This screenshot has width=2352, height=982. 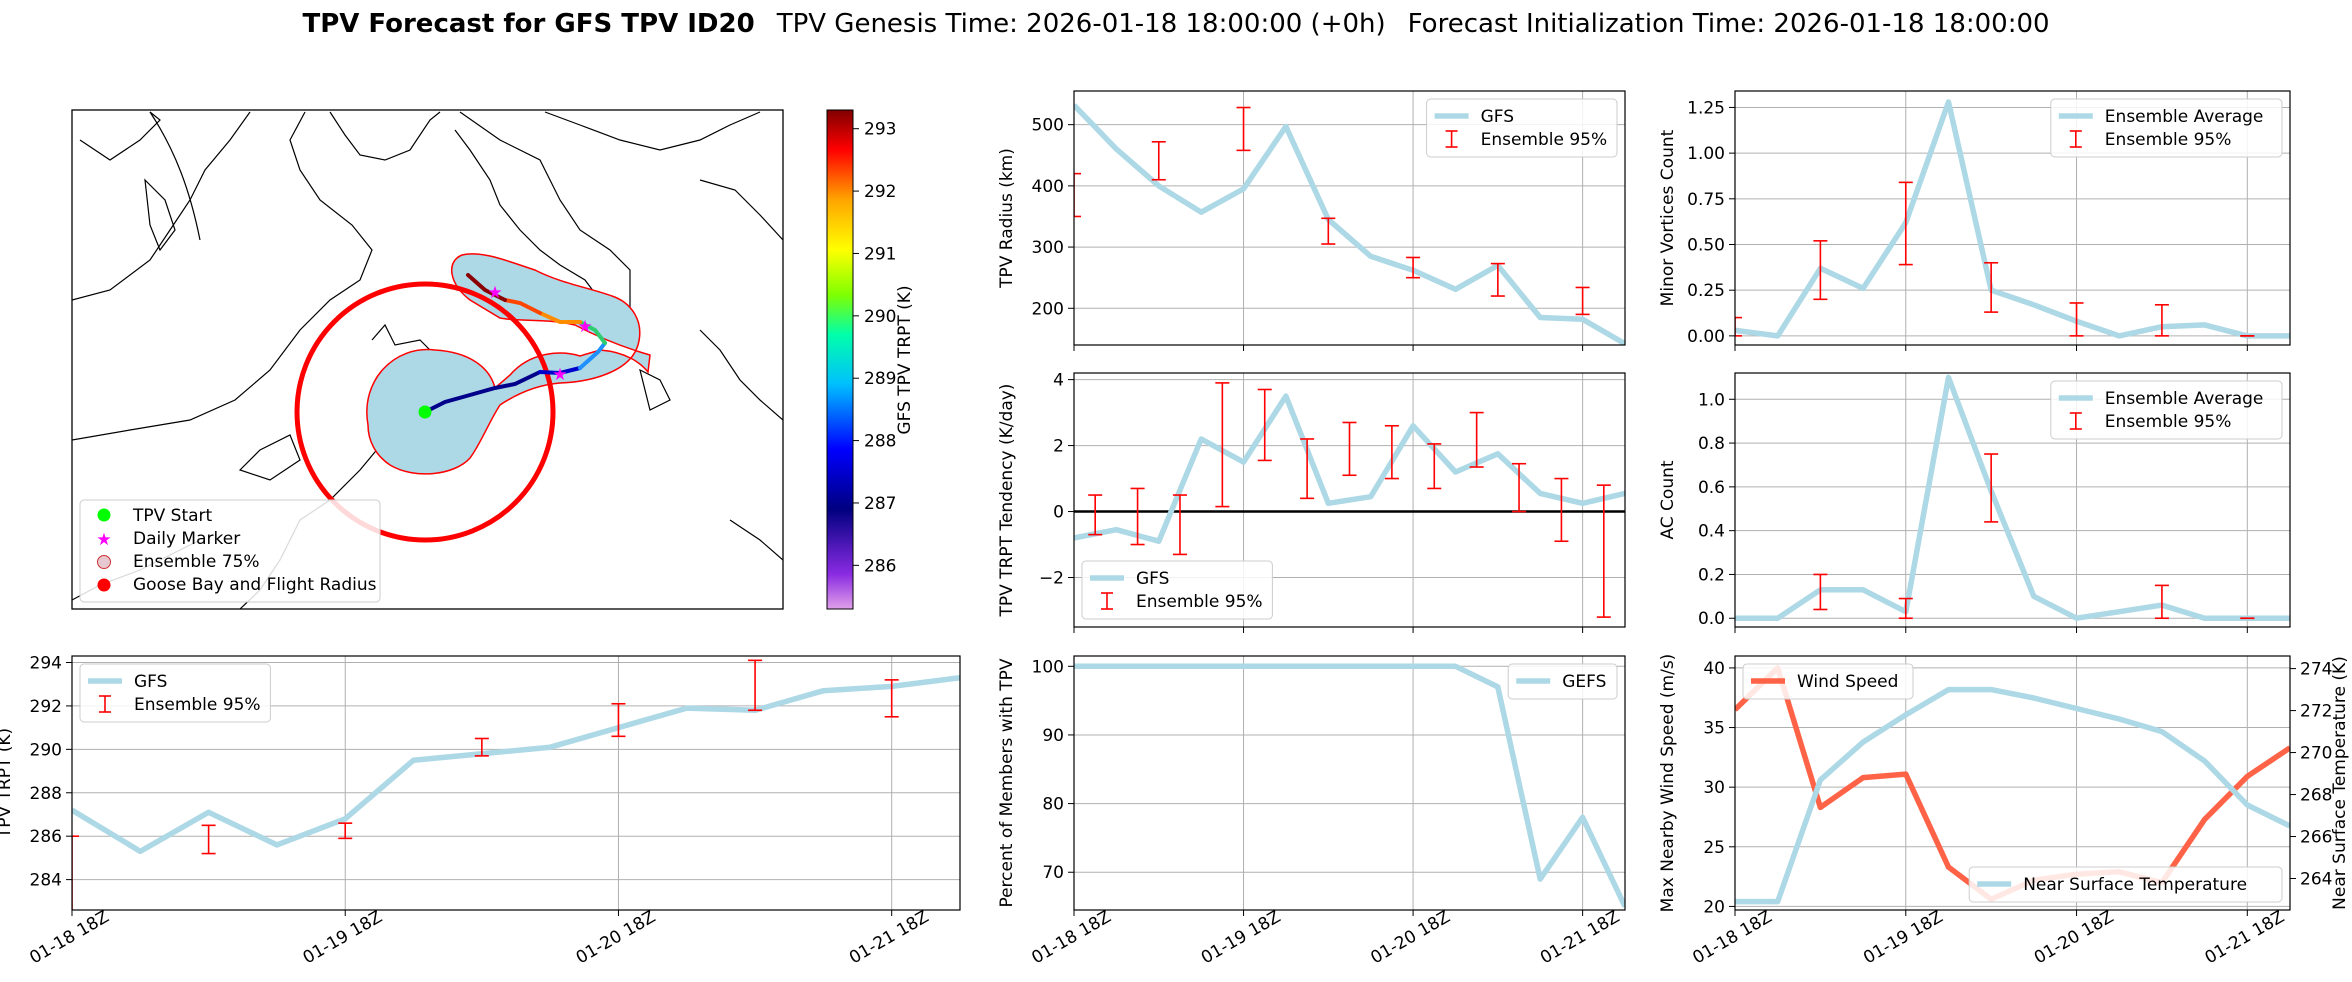 What do you see at coordinates (2316, 838) in the screenshot?
I see `wind-right-tick-label: 266` at bounding box center [2316, 838].